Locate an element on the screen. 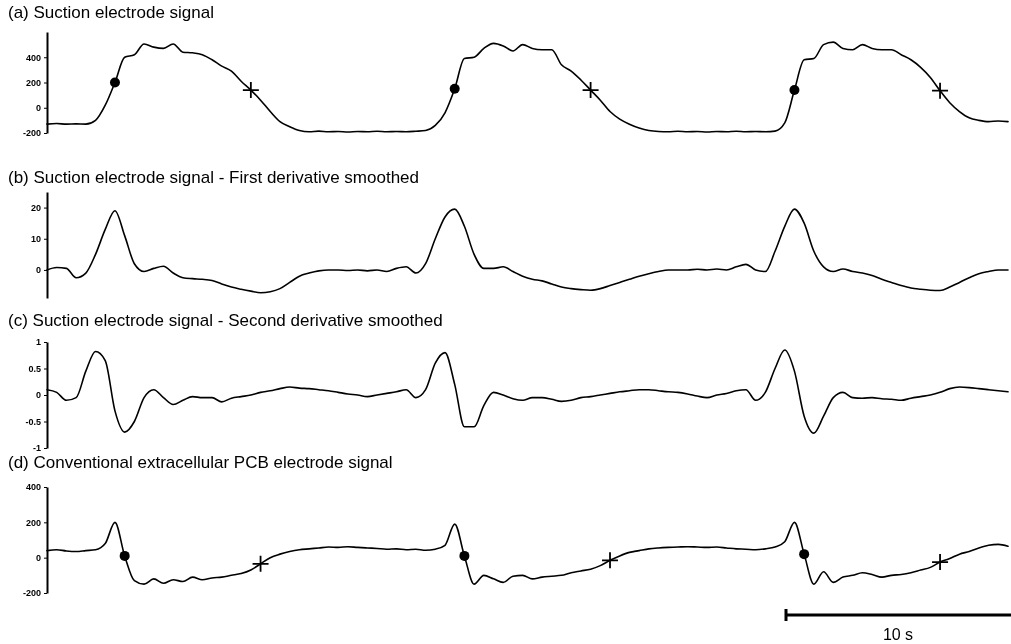  y-tick-label: 0.5 is located at coordinates (34, 368).